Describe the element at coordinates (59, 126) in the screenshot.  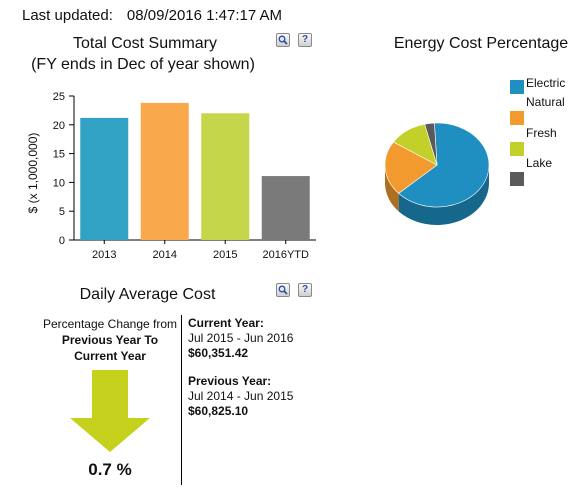
I see `bar-y-tick-label: 20` at that location.